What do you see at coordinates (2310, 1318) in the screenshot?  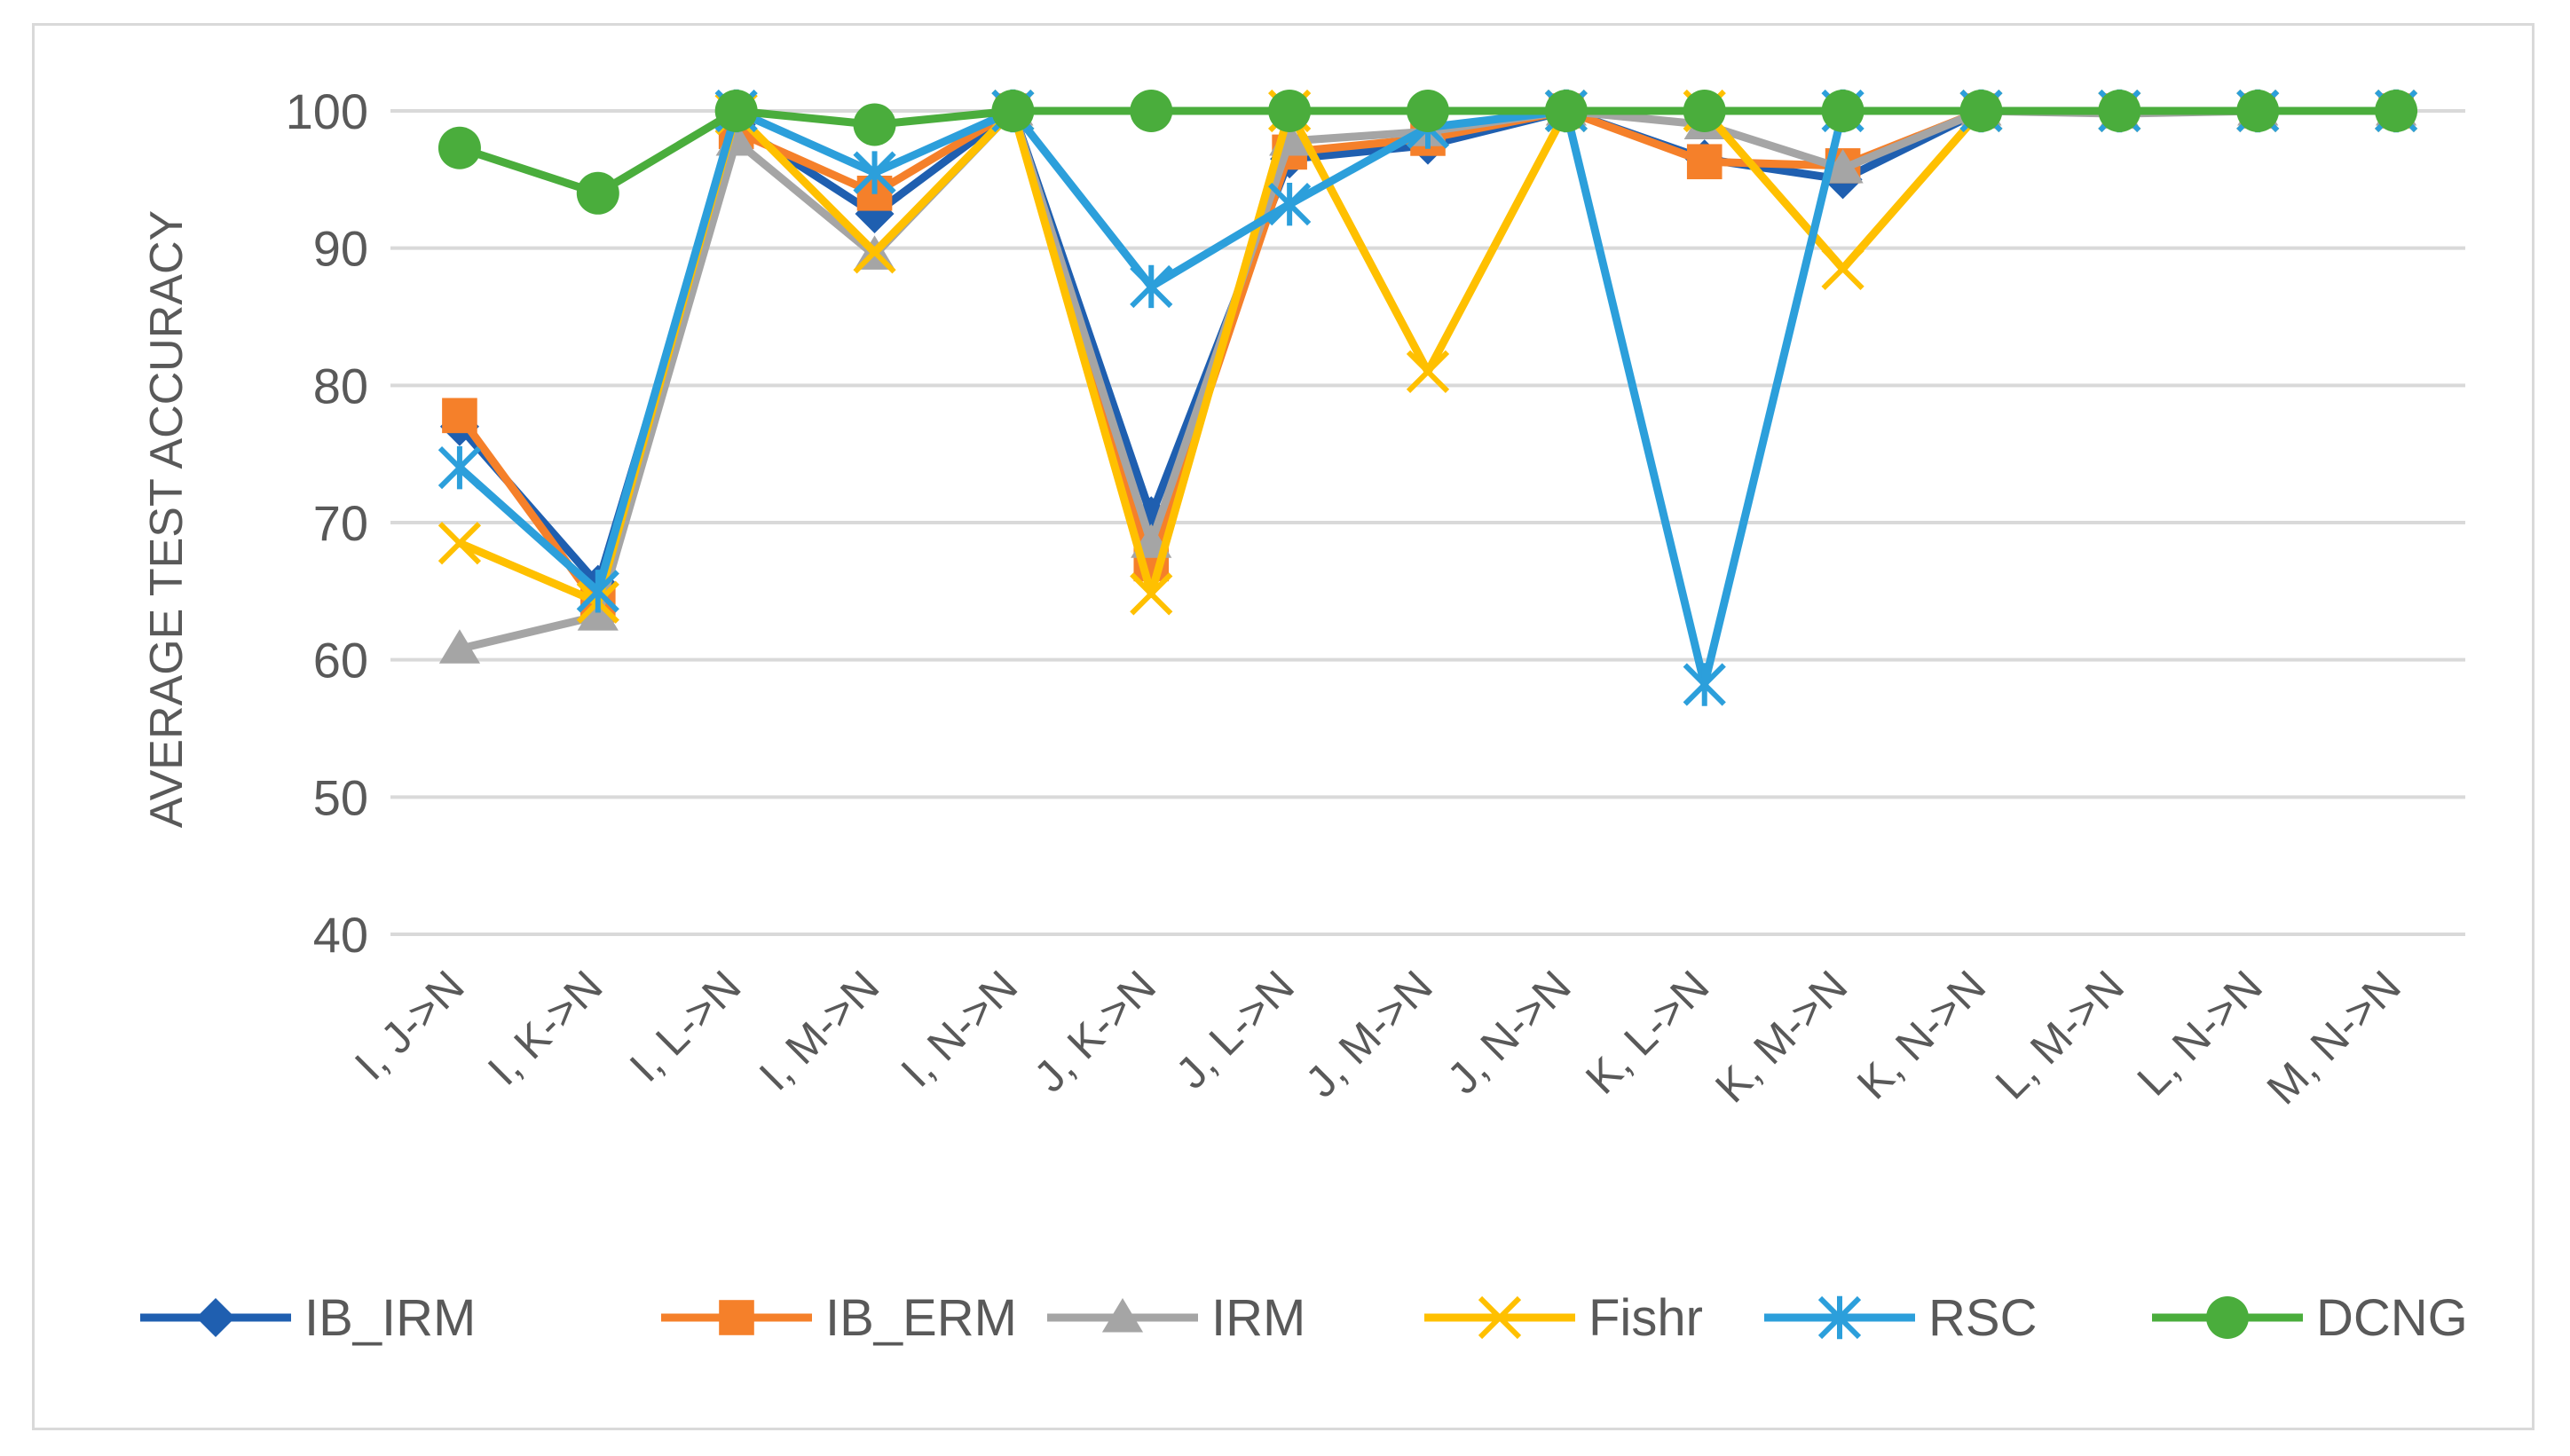 I see `legend-item: DCNG` at bounding box center [2310, 1318].